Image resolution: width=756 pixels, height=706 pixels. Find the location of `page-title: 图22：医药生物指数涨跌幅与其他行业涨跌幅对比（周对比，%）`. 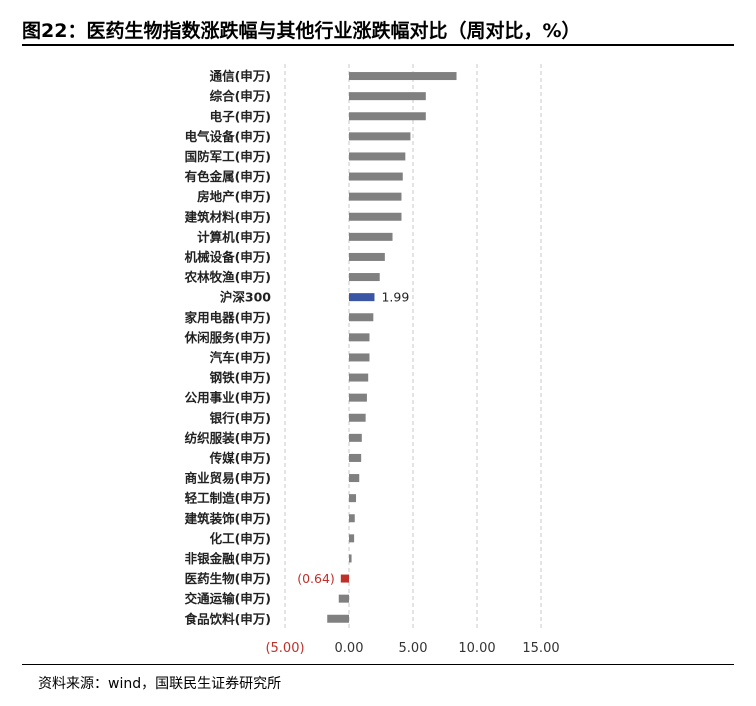

page-title: 图22：医药生物指数涨跌幅与其他行业涨跌幅对比（周对比，%） is located at coordinates (301, 31).